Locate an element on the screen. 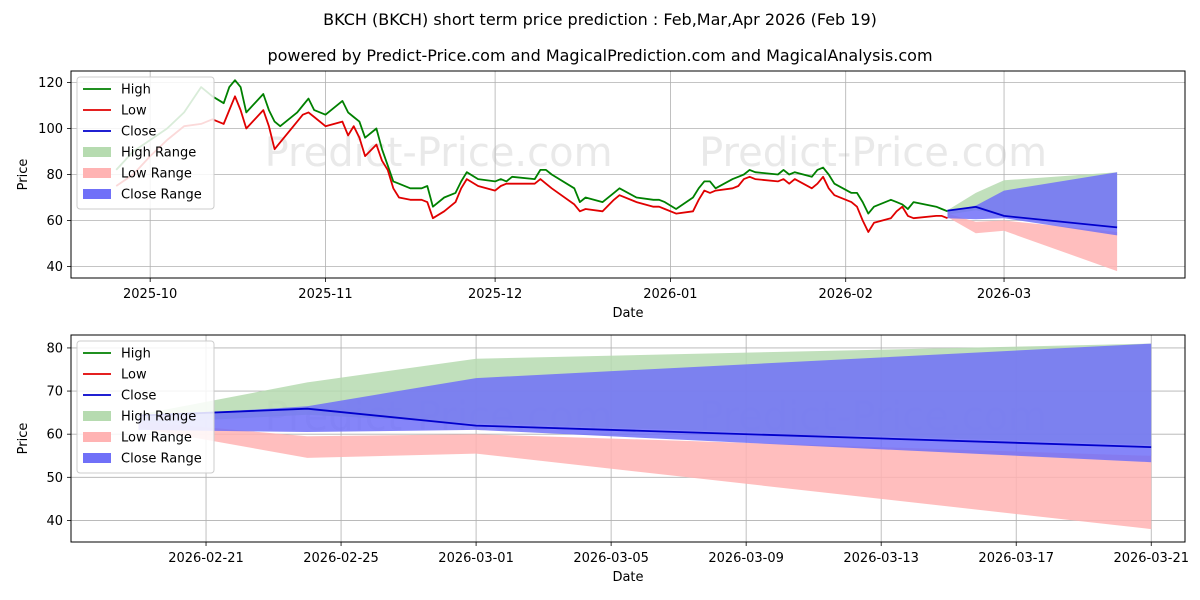 Image resolution: width=1200 pixels, height=600 pixels. x-tick-label: 2025-11 is located at coordinates (325, 294).